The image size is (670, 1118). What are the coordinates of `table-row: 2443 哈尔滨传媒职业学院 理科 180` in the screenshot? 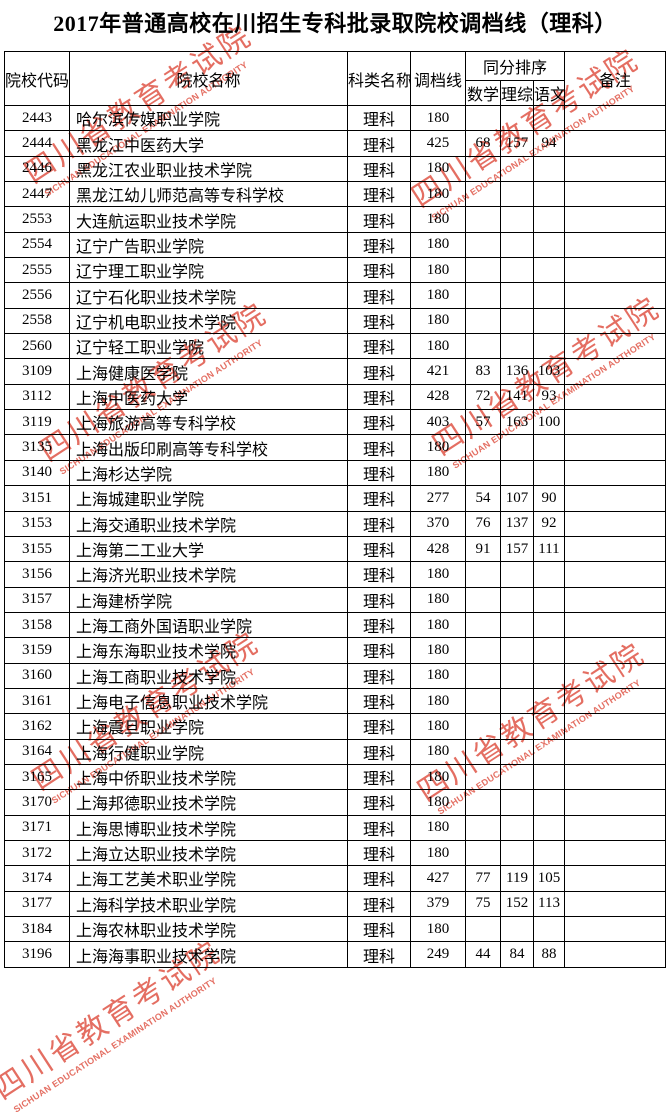 It's located at (335, 118).